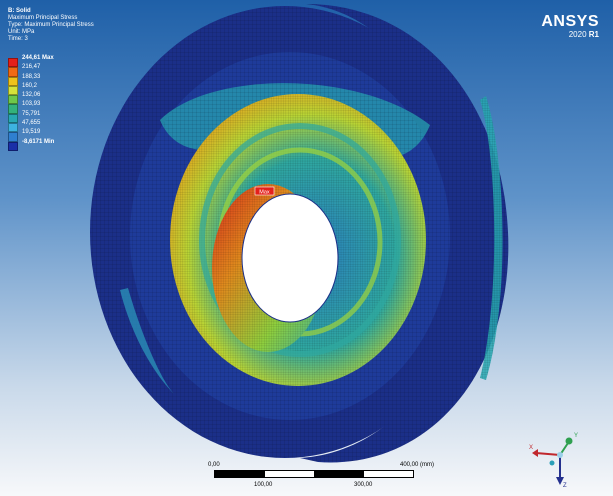 Image resolution: width=613 pixels, height=496 pixels. I want to click on result-unit: Unit: MPa, so click(21, 32).